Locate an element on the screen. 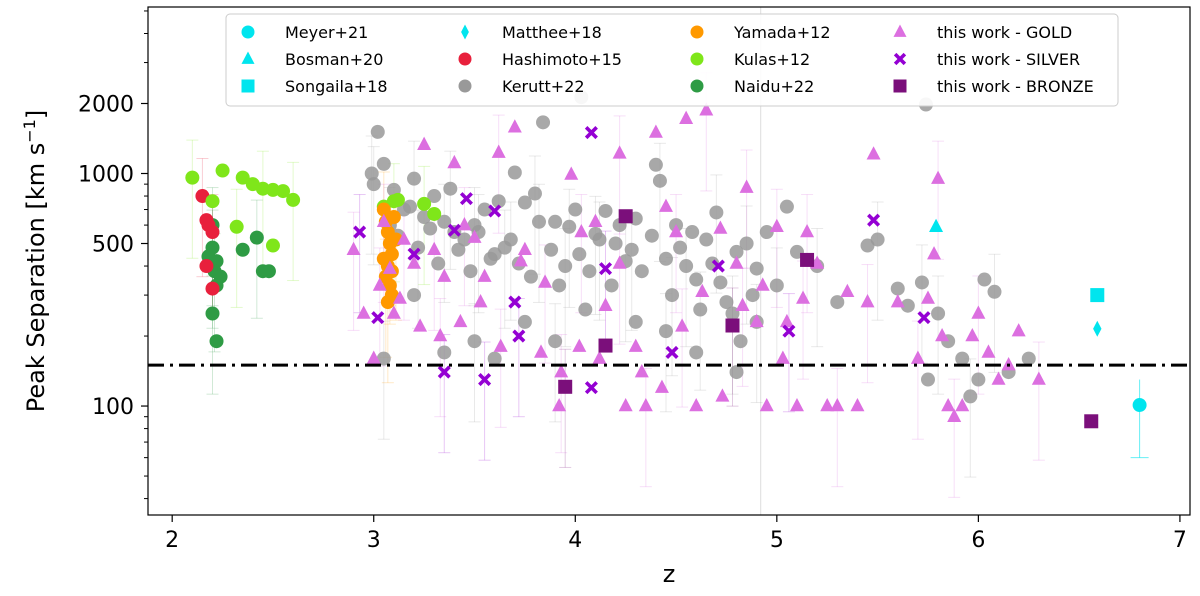  legend-label: this work - BRONZE is located at coordinates (1015, 86).